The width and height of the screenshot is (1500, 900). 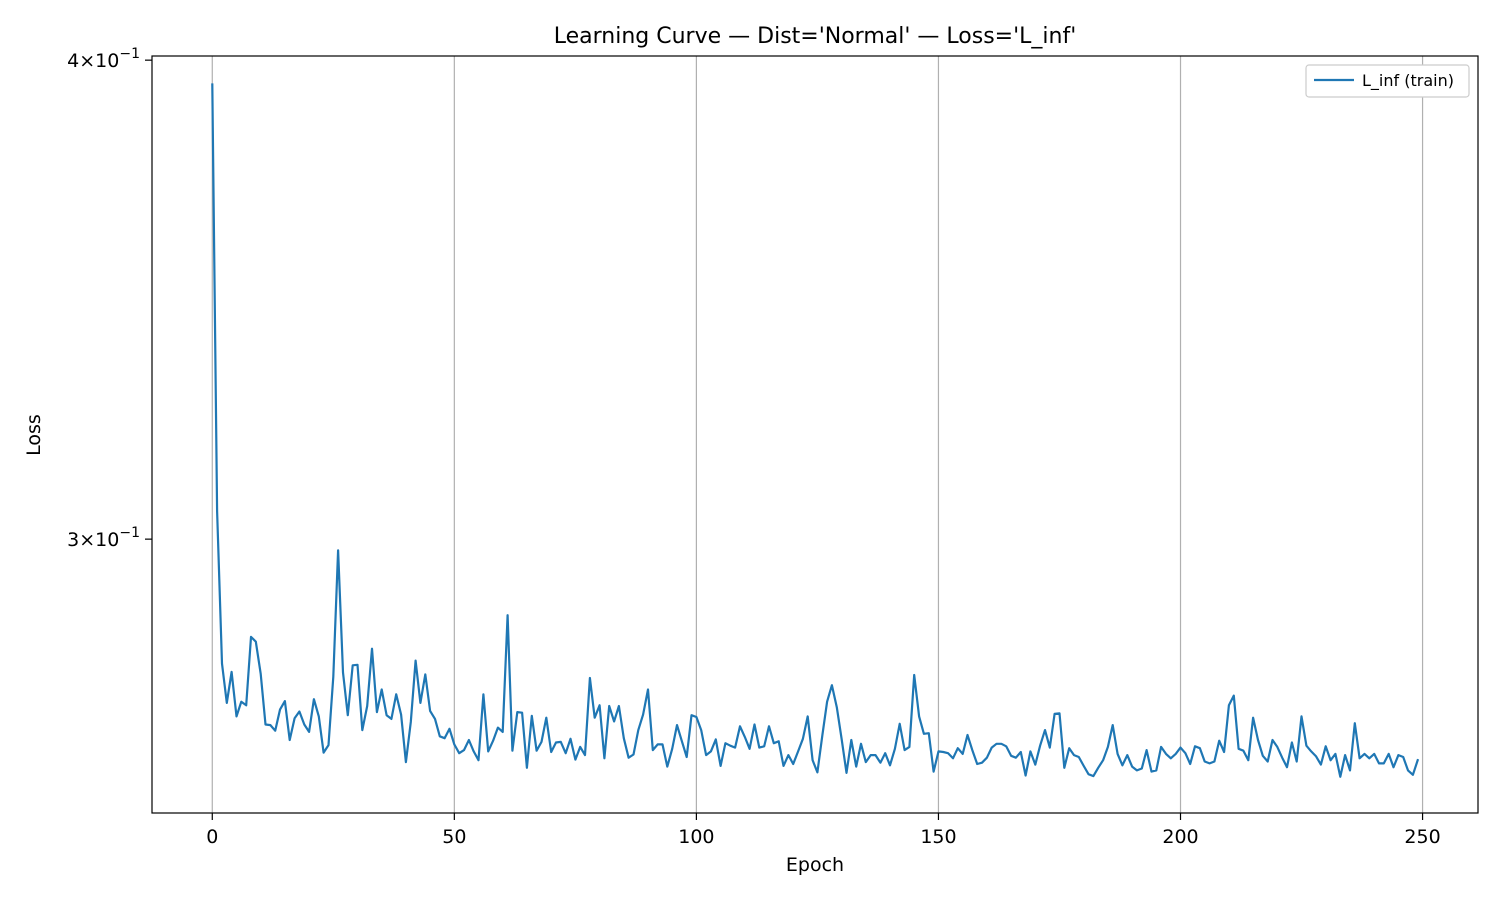 What do you see at coordinates (1408, 81) in the screenshot?
I see `legend-label-l-inf-train: L_inf (train)` at bounding box center [1408, 81].